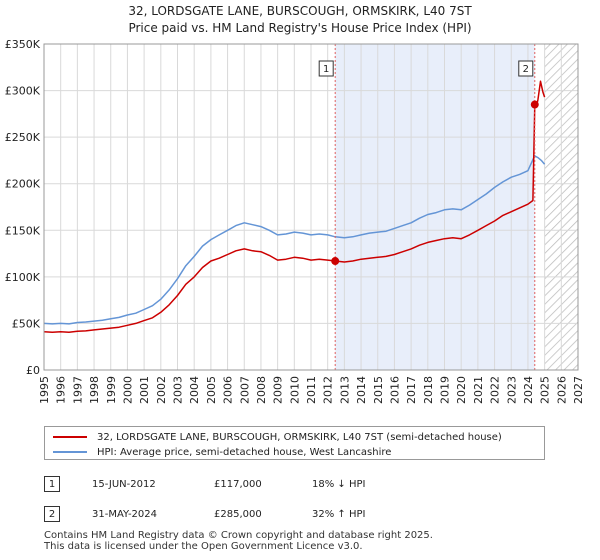 This screenshot has width=600, height=560. I want to click on event-hpi-change: 32% ↑ HPI, so click(339, 514).